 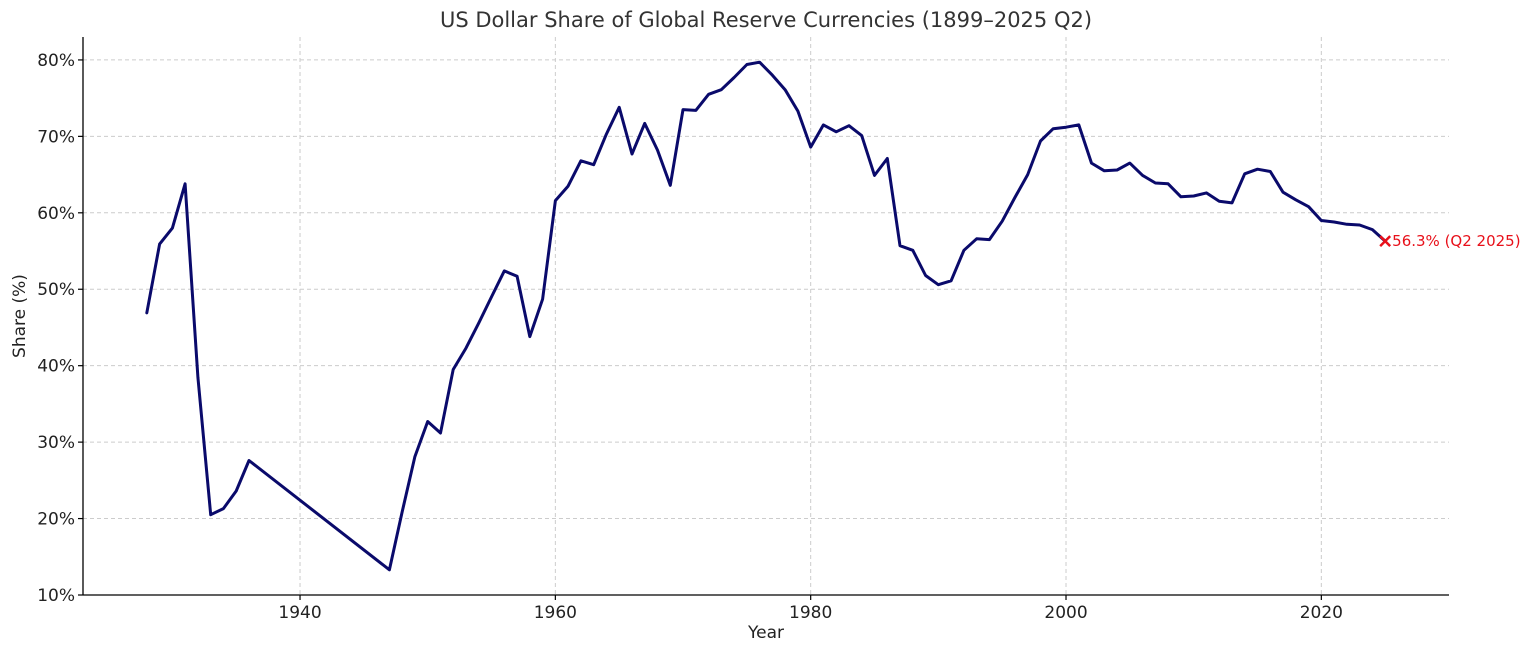 What do you see at coordinates (56, 214) in the screenshot?
I see `y-tick-label: 60%` at bounding box center [56, 214].